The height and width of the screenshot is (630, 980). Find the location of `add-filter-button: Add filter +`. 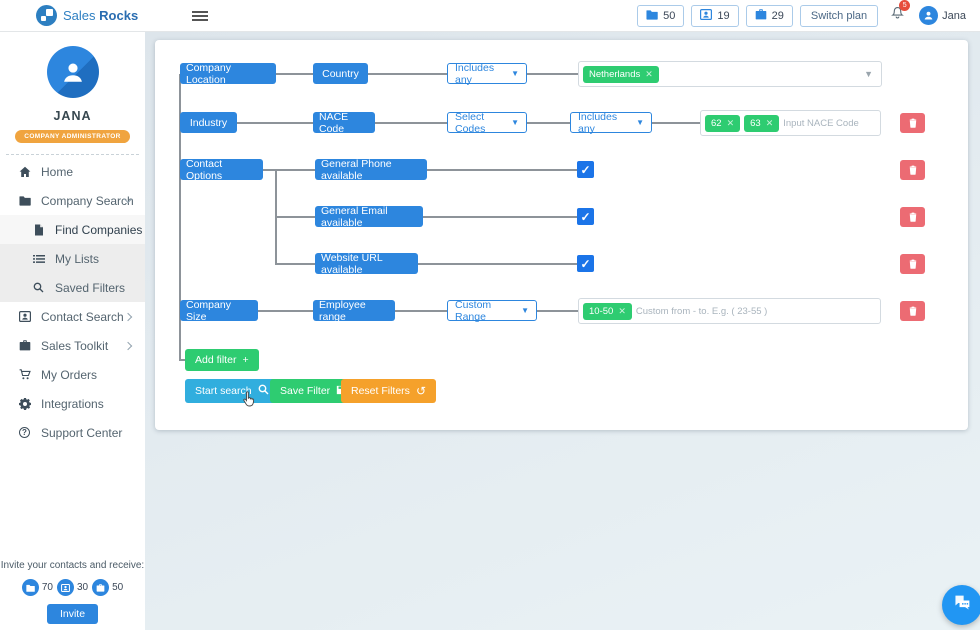

add-filter-button: Add filter + is located at coordinates (222, 360).